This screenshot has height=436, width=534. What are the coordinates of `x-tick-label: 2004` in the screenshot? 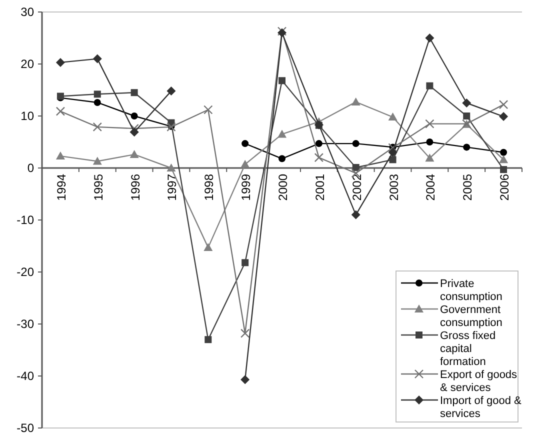 It's located at (431, 187).